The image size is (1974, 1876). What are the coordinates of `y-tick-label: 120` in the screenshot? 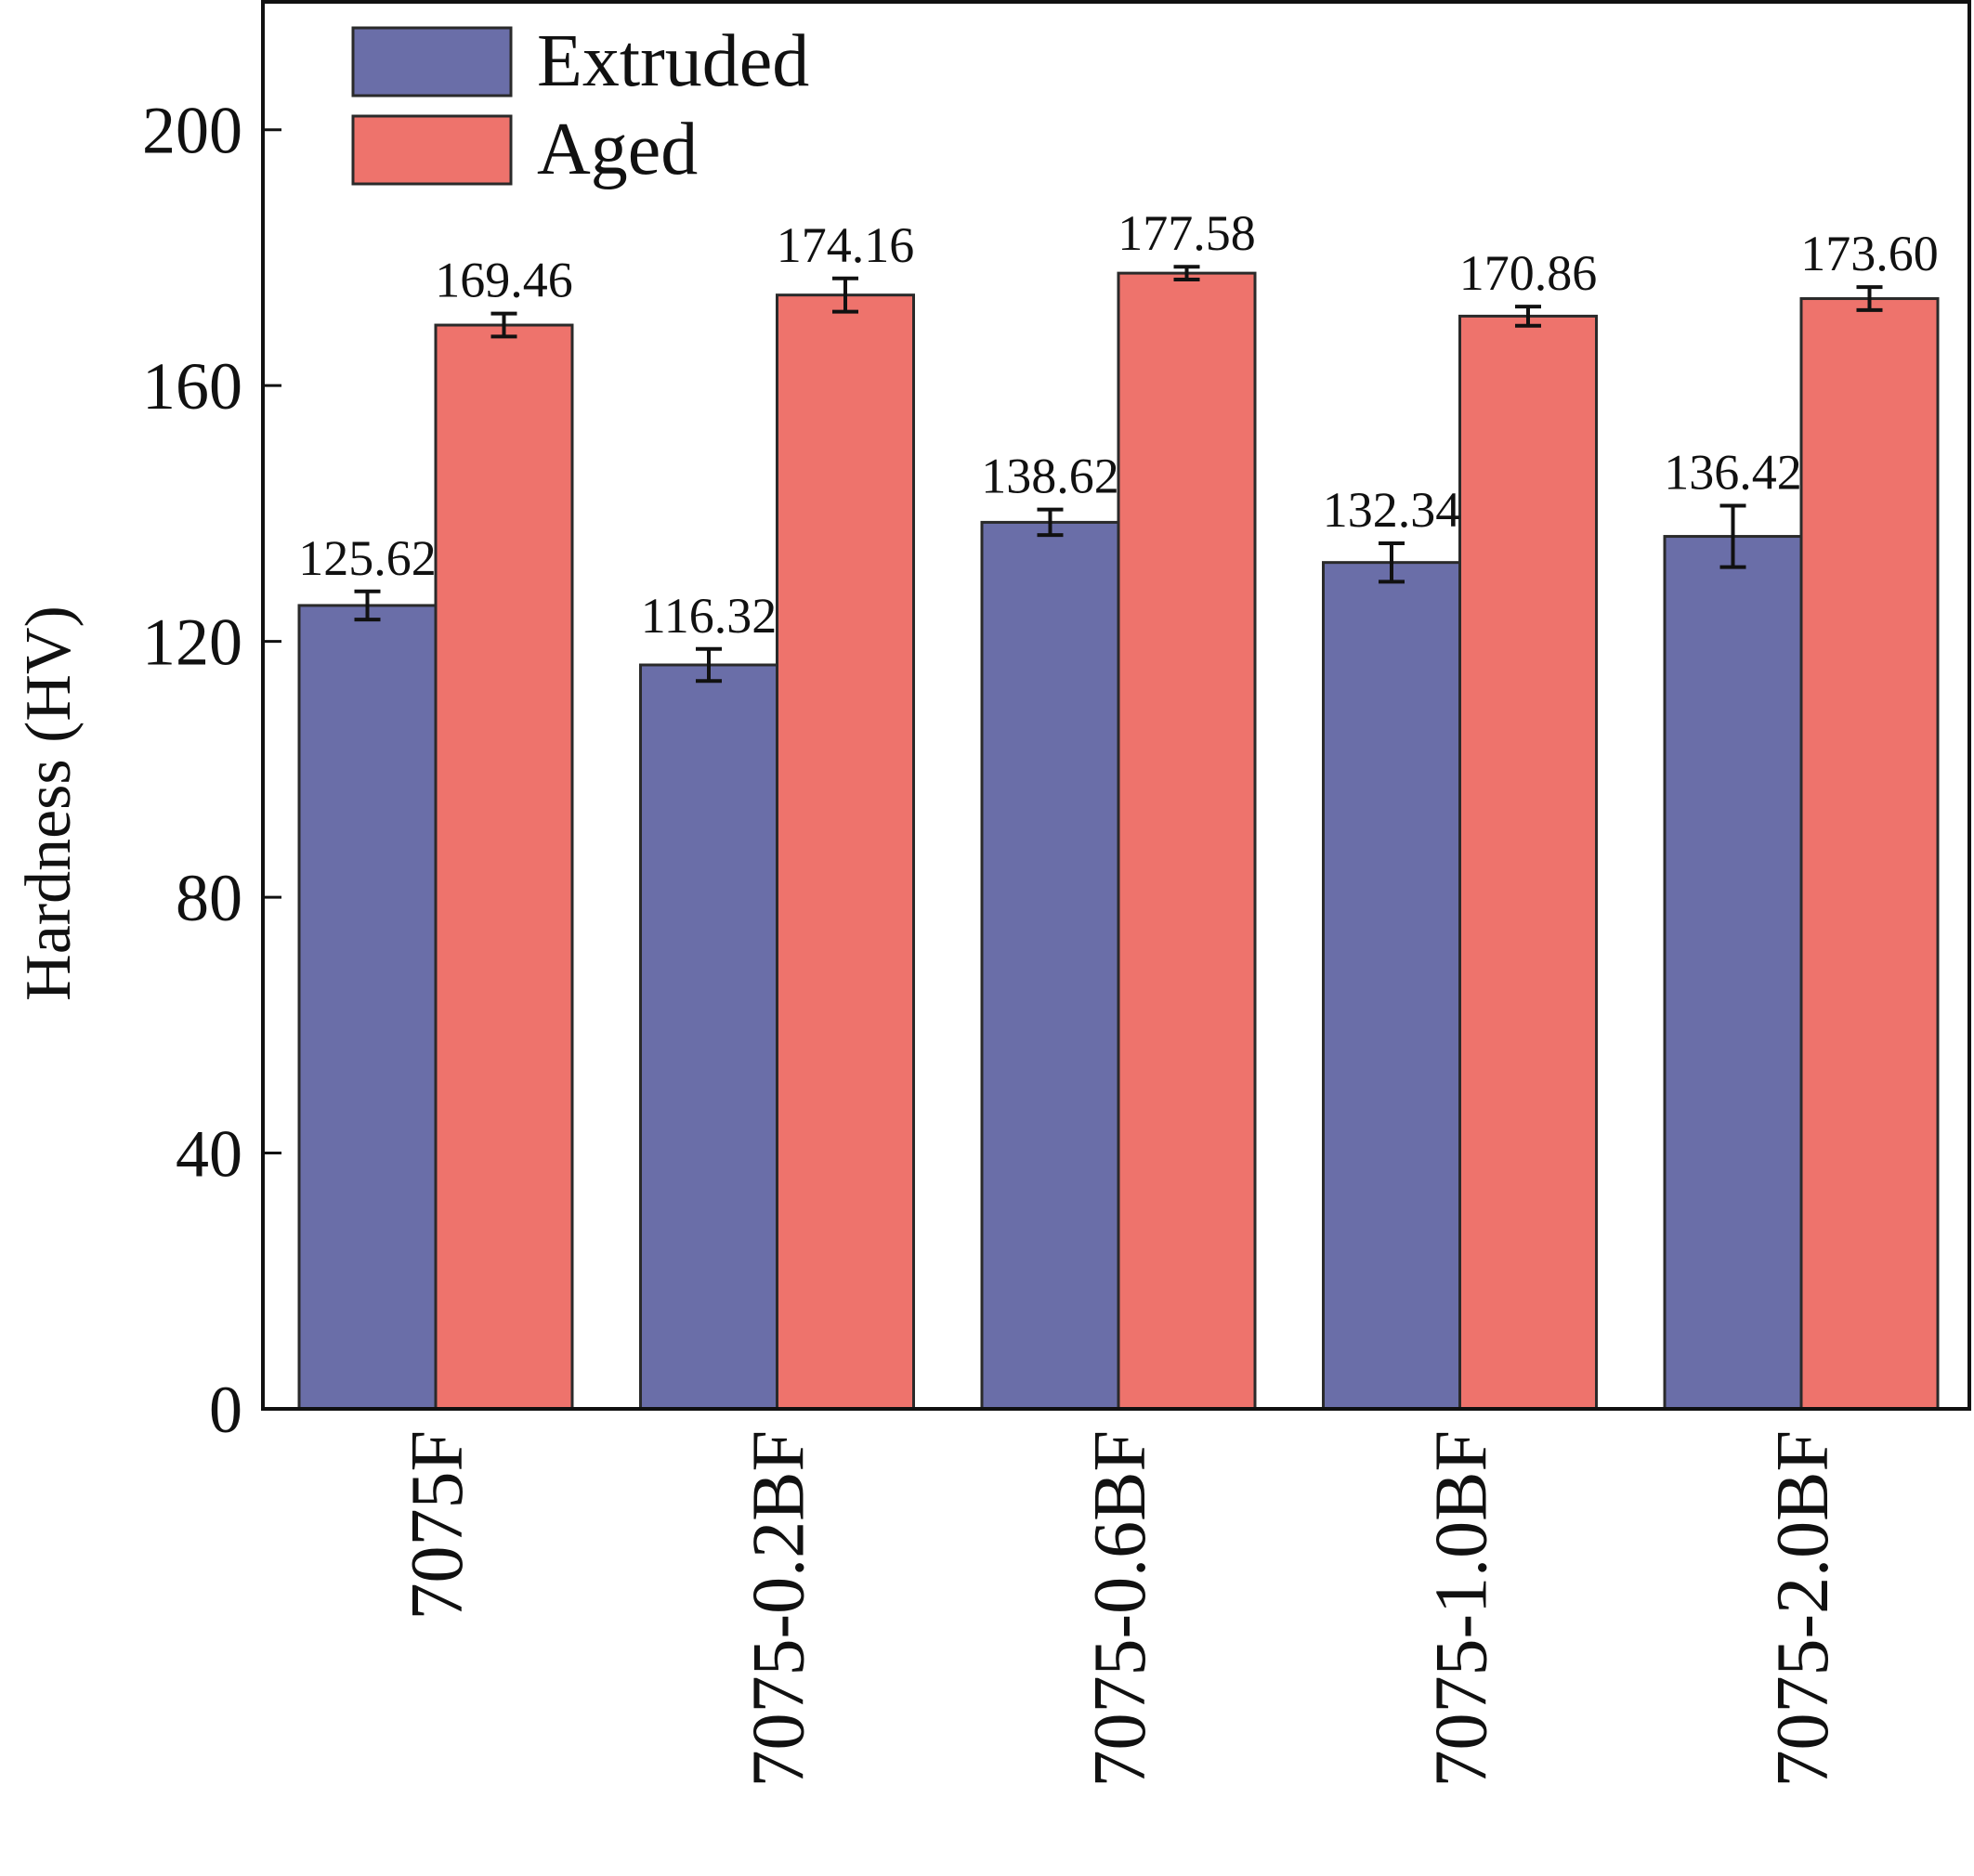 It's located at (192, 643).